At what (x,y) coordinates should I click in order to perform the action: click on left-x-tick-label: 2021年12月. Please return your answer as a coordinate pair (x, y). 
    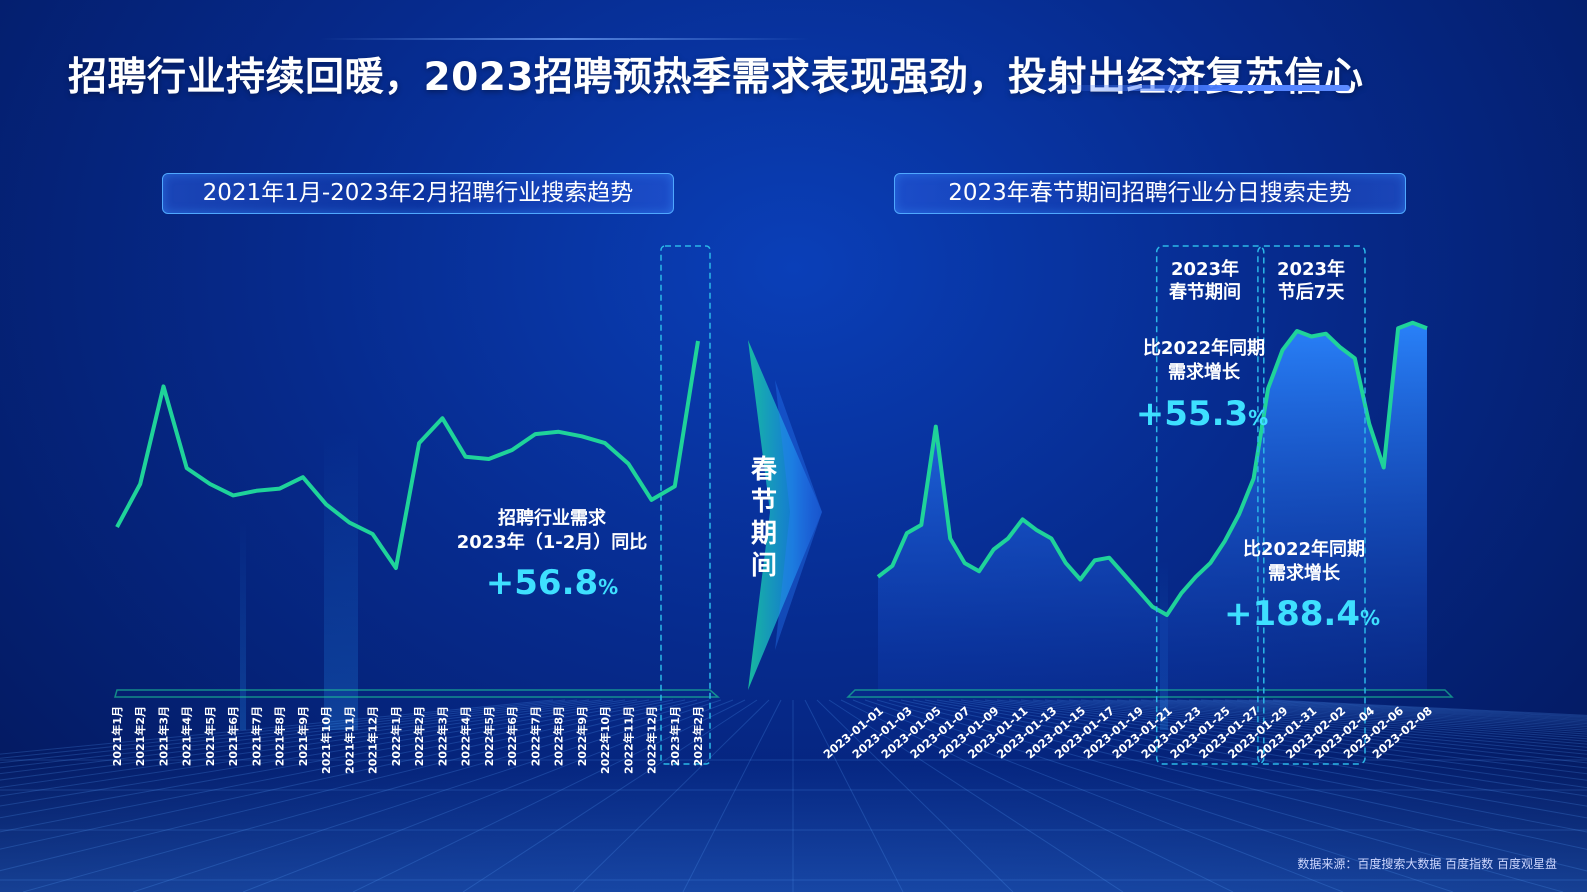
    Looking at the image, I should click on (373, 740).